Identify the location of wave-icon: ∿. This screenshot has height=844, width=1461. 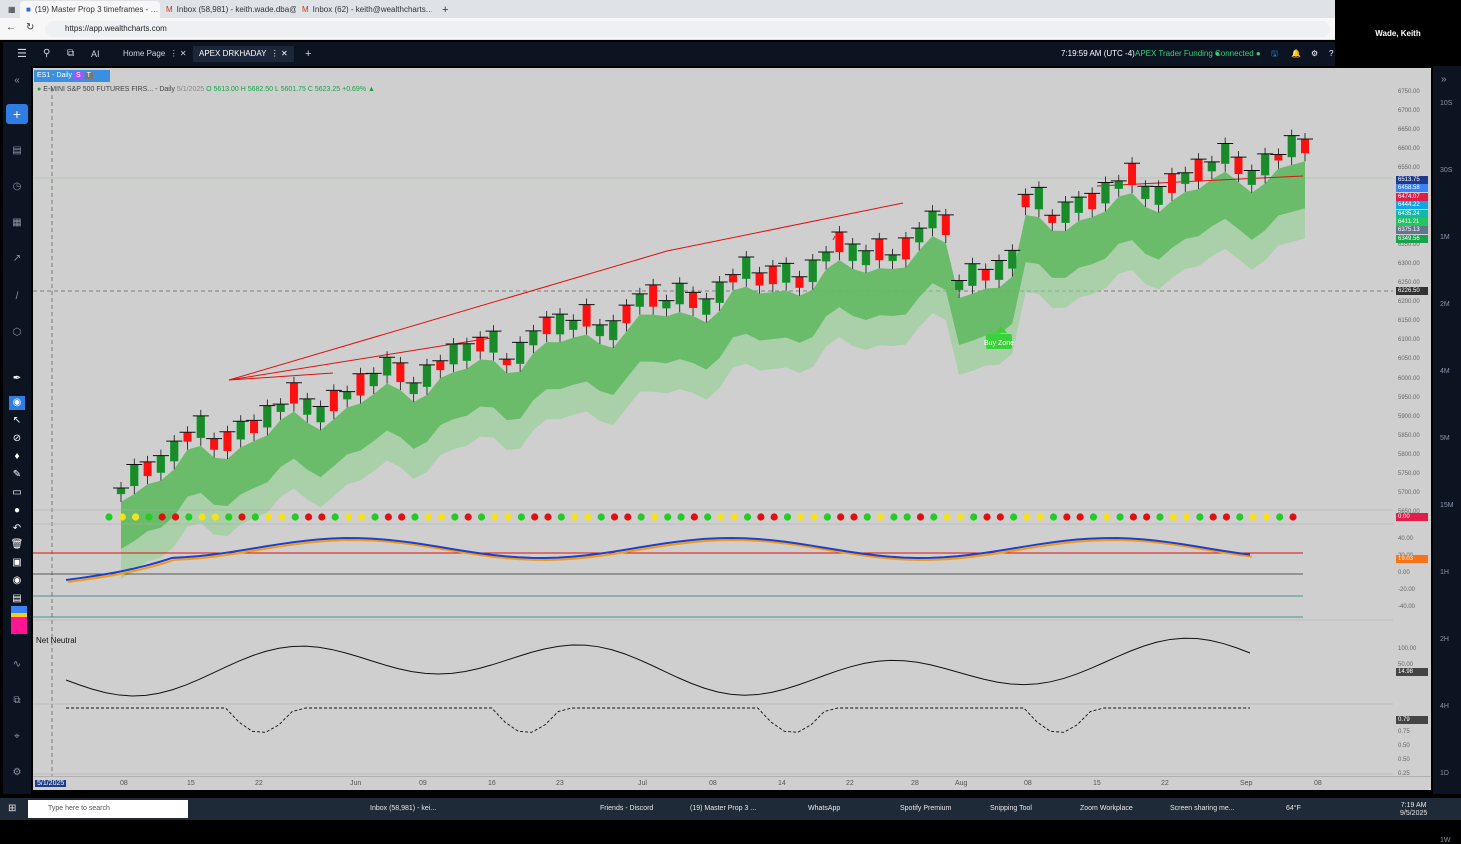
(17, 664).